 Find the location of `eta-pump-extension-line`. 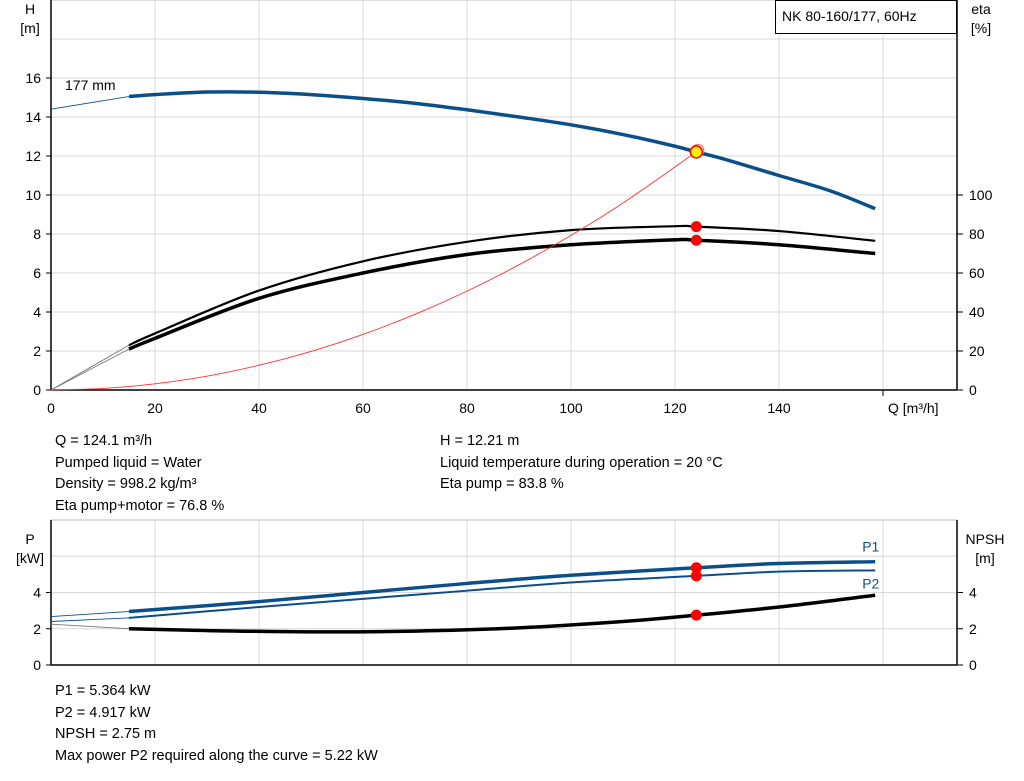

eta-pump-extension-line is located at coordinates (90, 367).